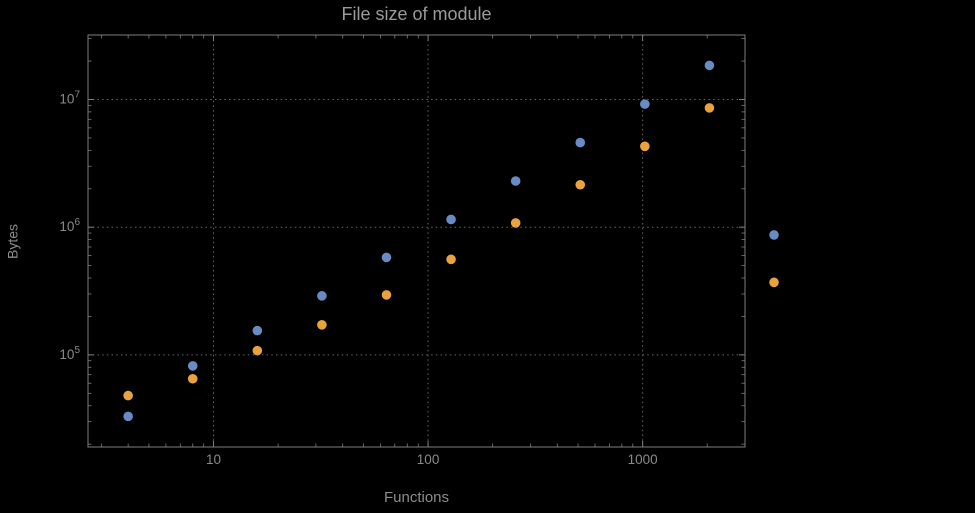  I want to click on x-tick-label: 10, so click(213, 459).